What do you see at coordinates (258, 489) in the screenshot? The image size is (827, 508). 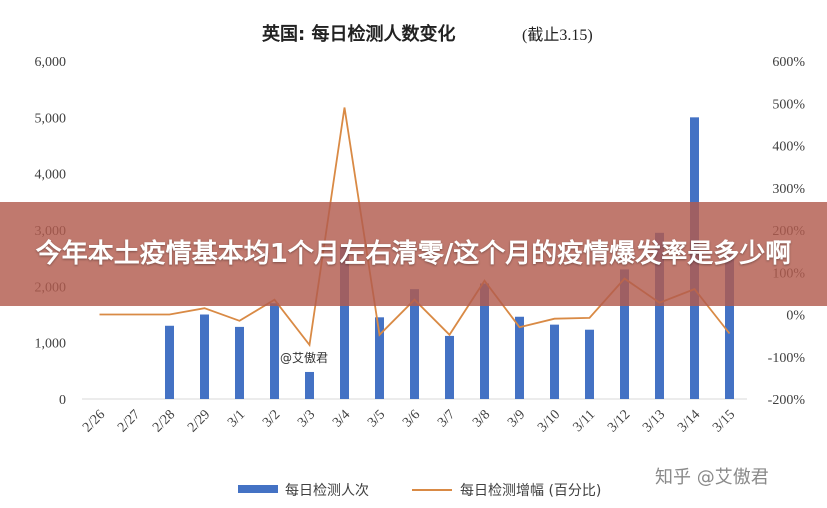 I see `legend-bar-swatch` at bounding box center [258, 489].